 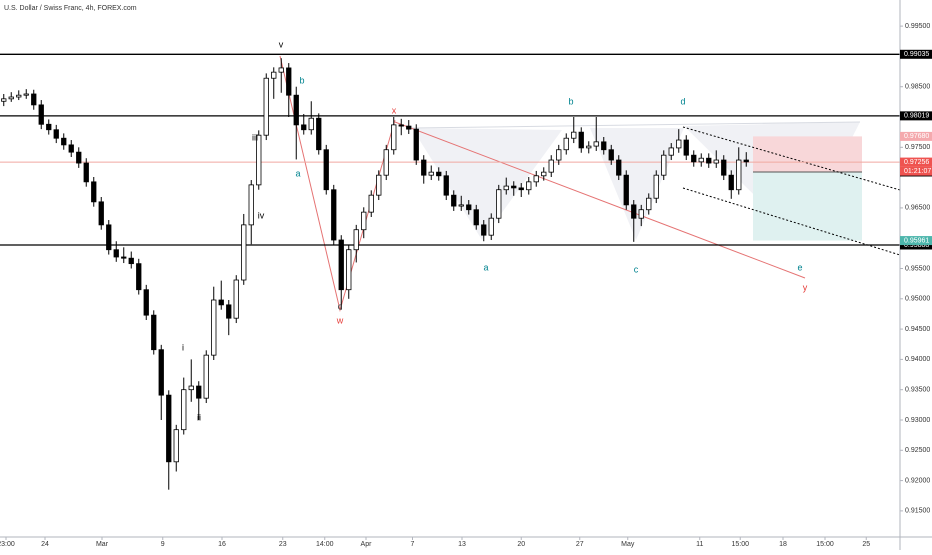 What do you see at coordinates (917, 268) in the screenshot?
I see `y-tick-label: 0.95500` at bounding box center [917, 268].